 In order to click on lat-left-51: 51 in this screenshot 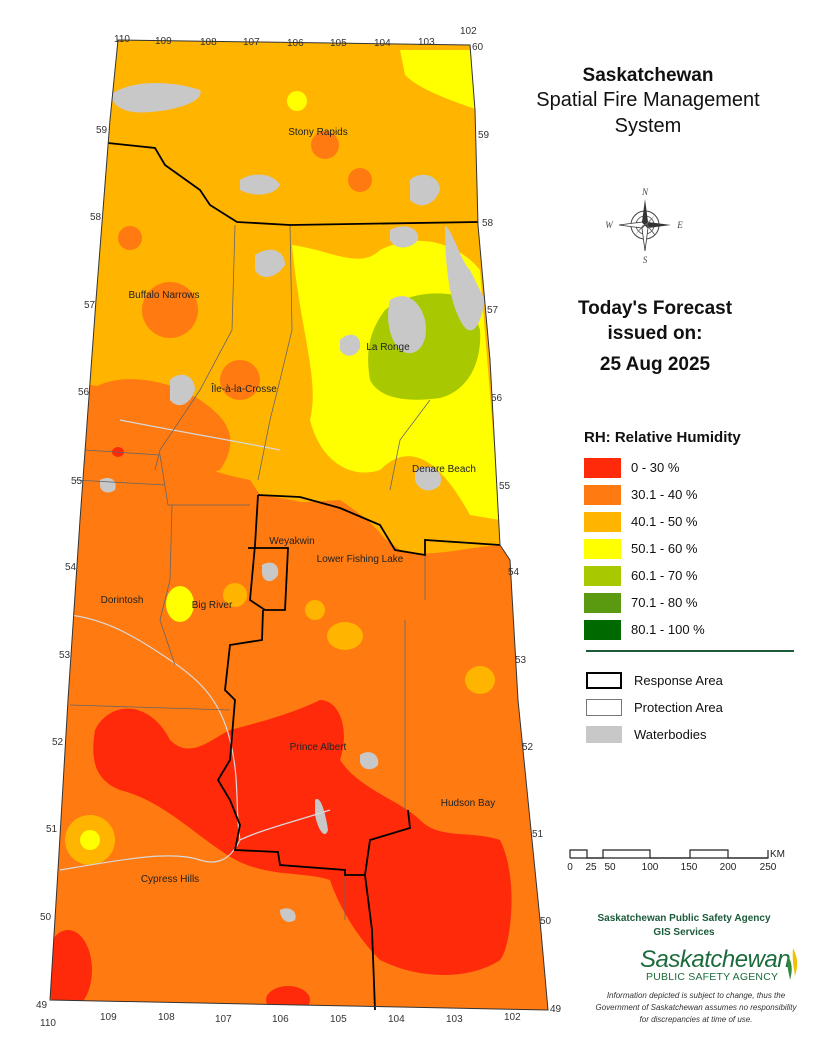, I will do `click(52, 829)`.